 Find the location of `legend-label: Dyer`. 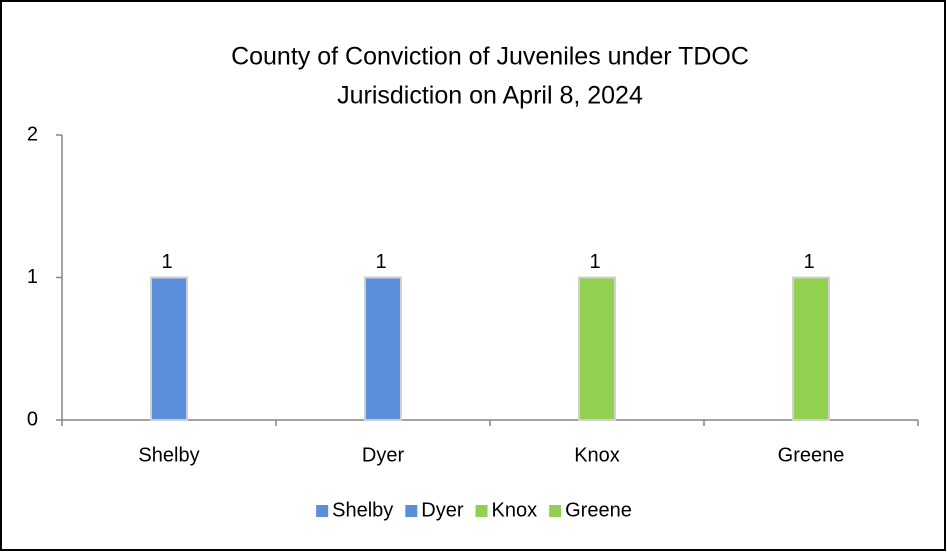

legend-label: Dyer is located at coordinates (442, 510).